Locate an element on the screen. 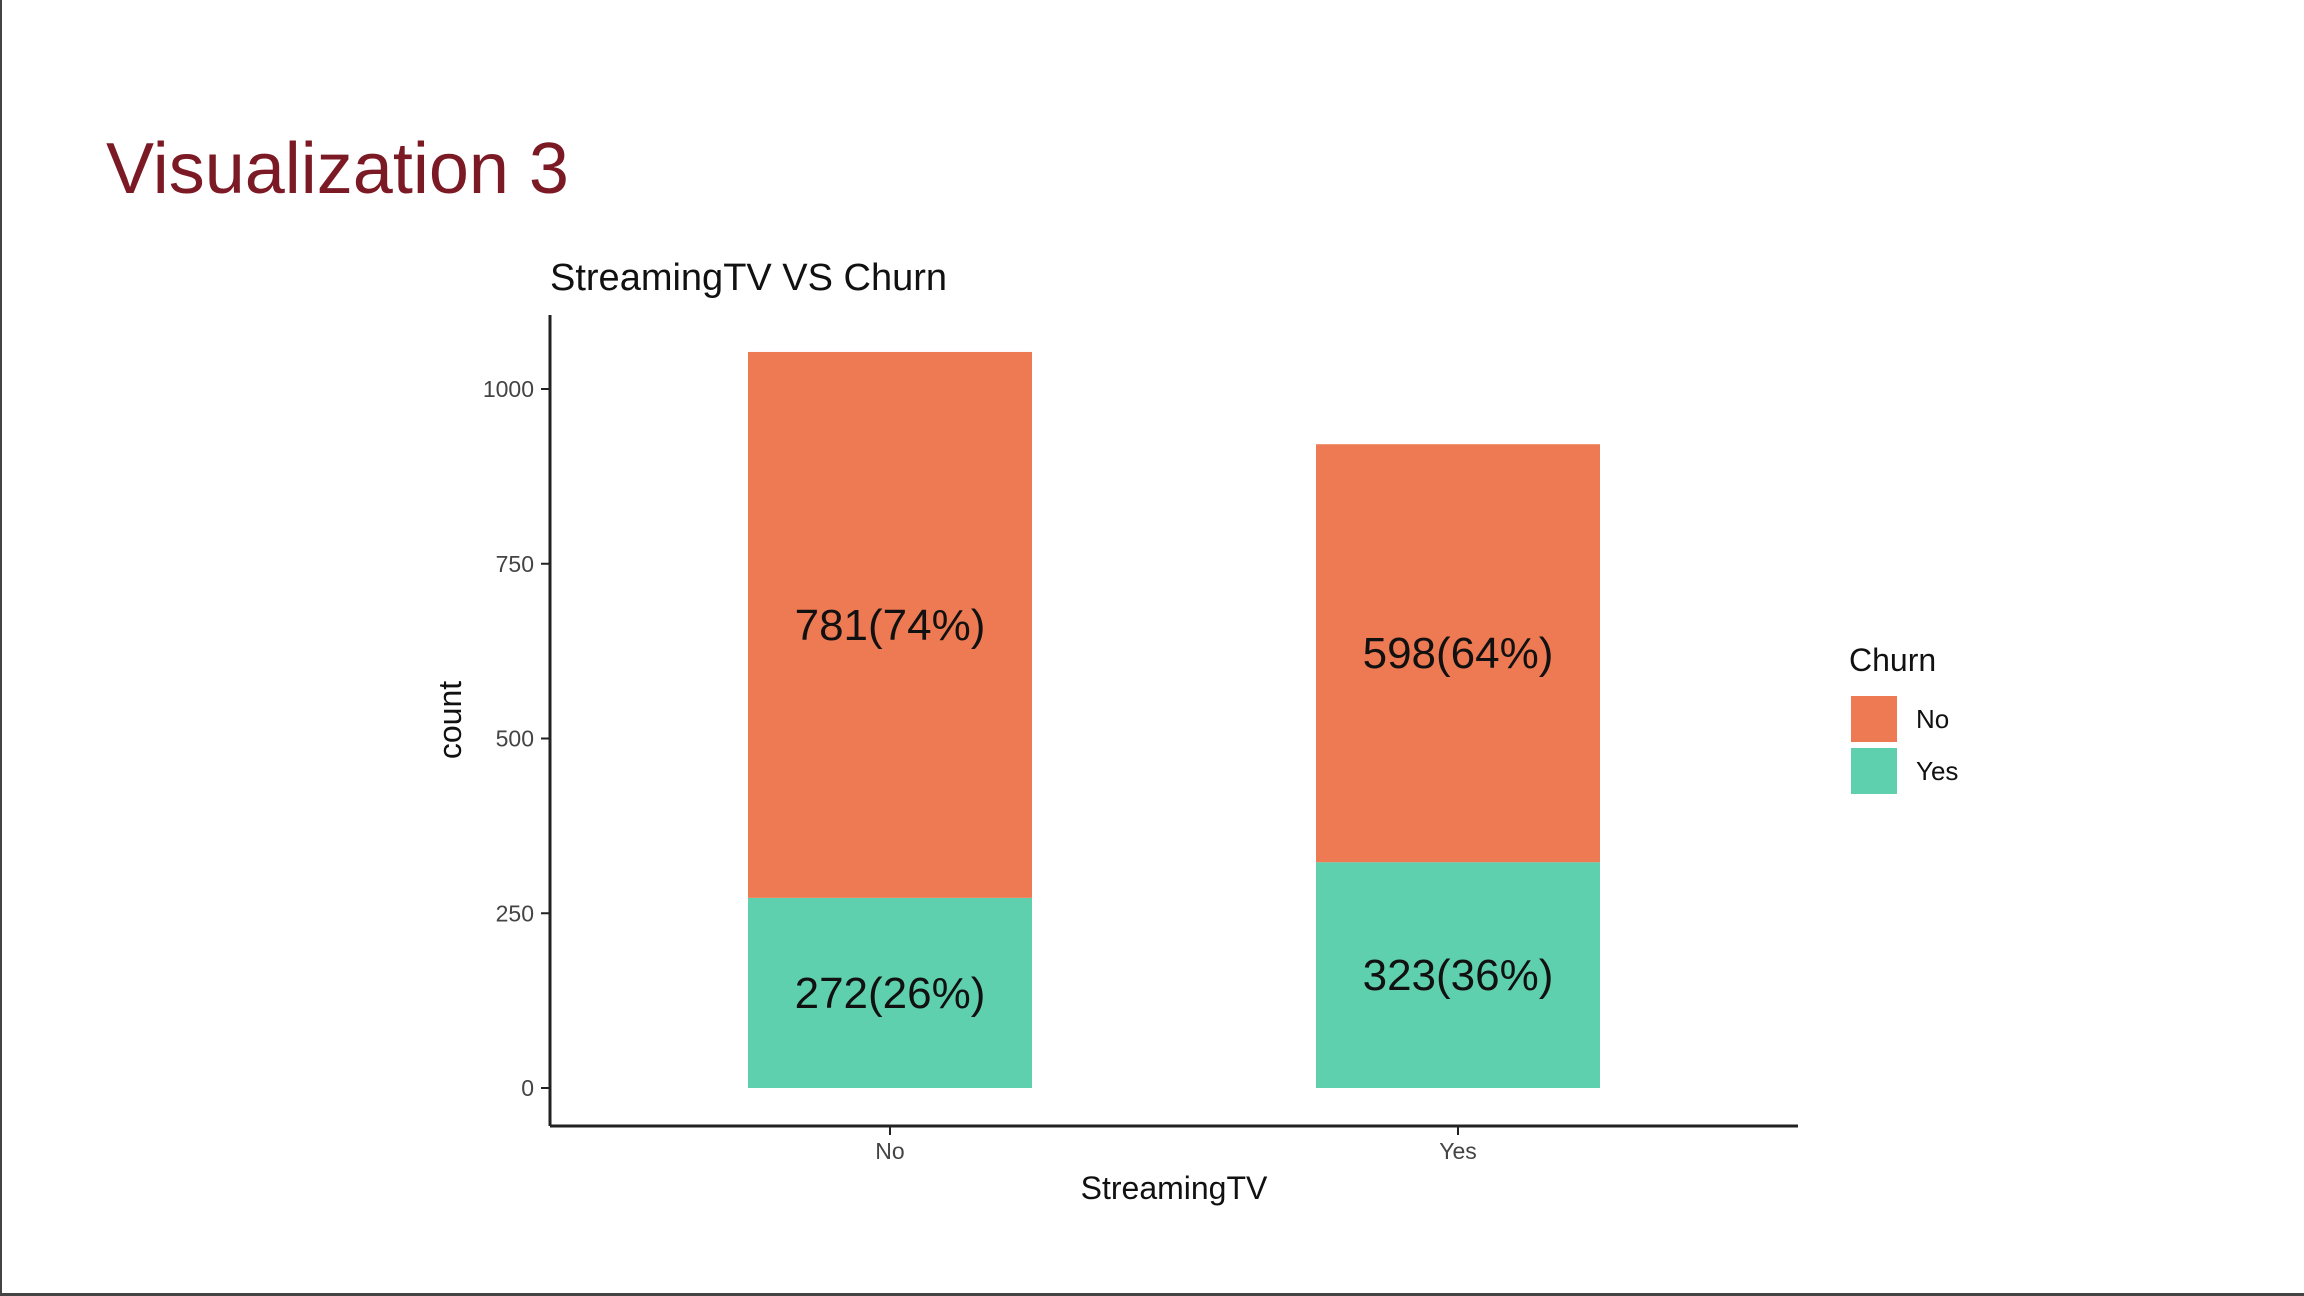  y-axis-title: count is located at coordinates (450, 720).